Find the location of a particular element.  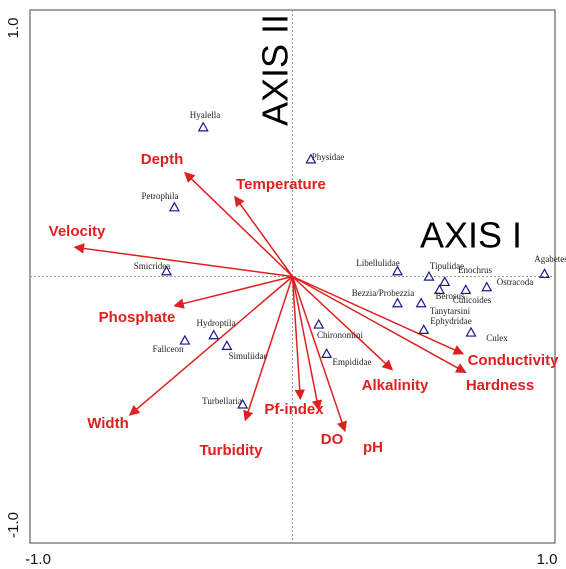

vector-label: DO is located at coordinates (332, 439).